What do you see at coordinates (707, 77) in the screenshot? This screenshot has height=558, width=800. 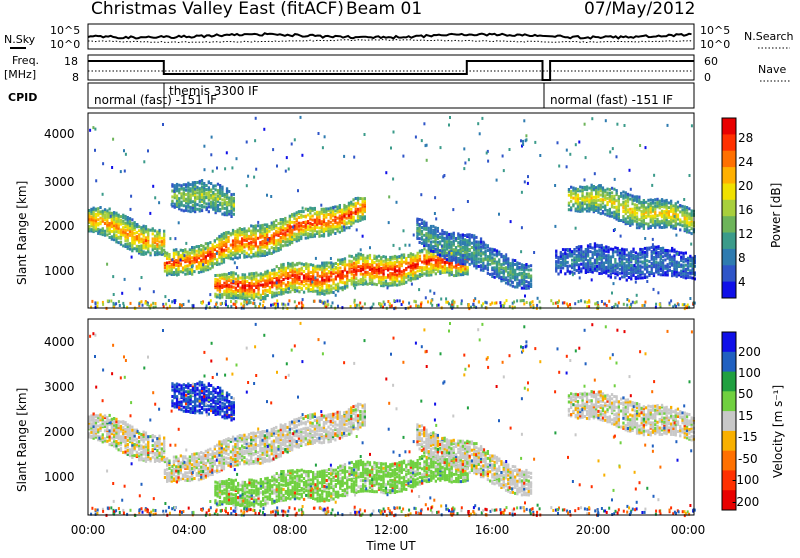 I see `nave-ytick-bottom: 0` at bounding box center [707, 77].